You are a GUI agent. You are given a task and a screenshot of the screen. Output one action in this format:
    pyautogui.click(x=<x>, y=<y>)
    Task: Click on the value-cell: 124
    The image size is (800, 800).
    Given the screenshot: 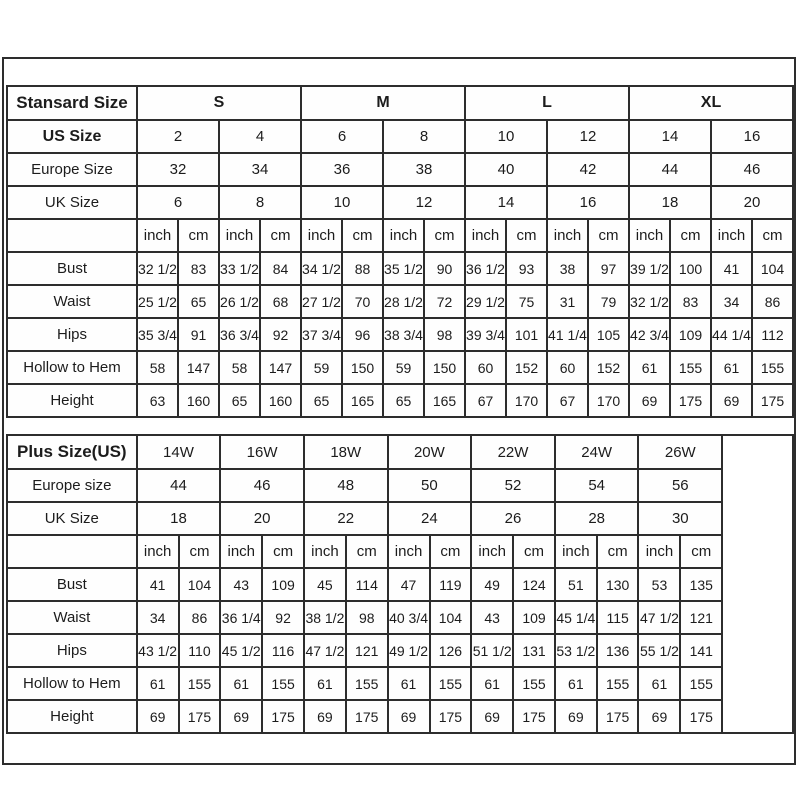 What is the action you would take?
    pyautogui.click(x=534, y=584)
    